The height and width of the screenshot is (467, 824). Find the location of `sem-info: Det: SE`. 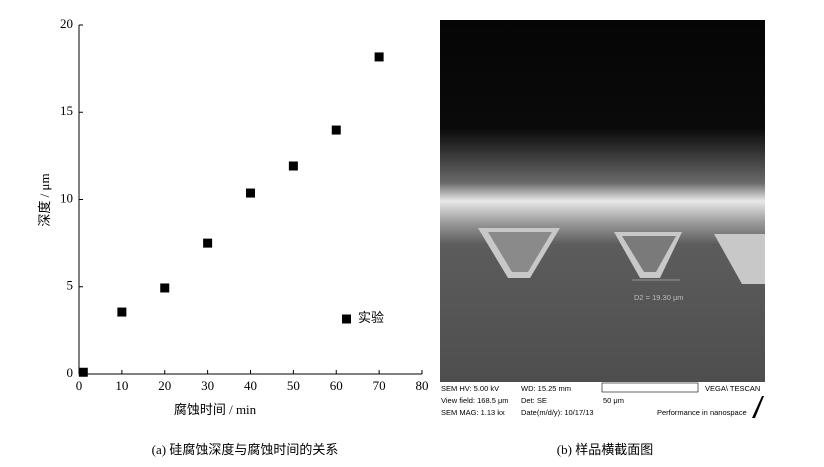

sem-info: Det: SE is located at coordinates (534, 400).